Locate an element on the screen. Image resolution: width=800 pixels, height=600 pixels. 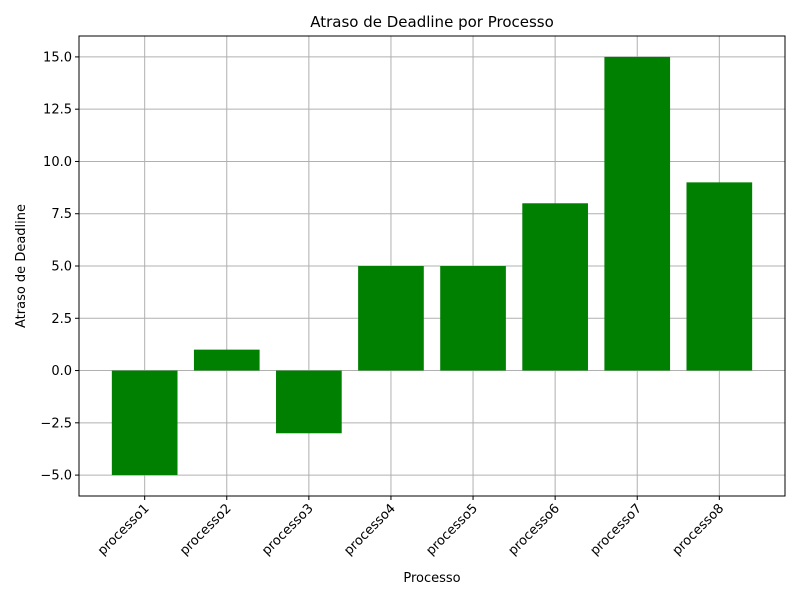
y-tick-label: 2.5 is located at coordinates (61, 319).